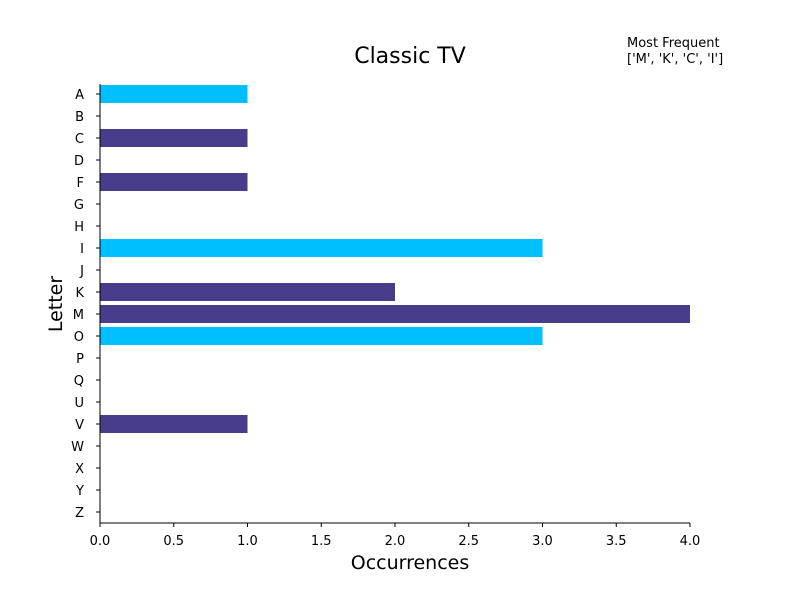 The height and width of the screenshot is (600, 800). What do you see at coordinates (79, 117) in the screenshot?
I see `y-tick-label: B` at bounding box center [79, 117].